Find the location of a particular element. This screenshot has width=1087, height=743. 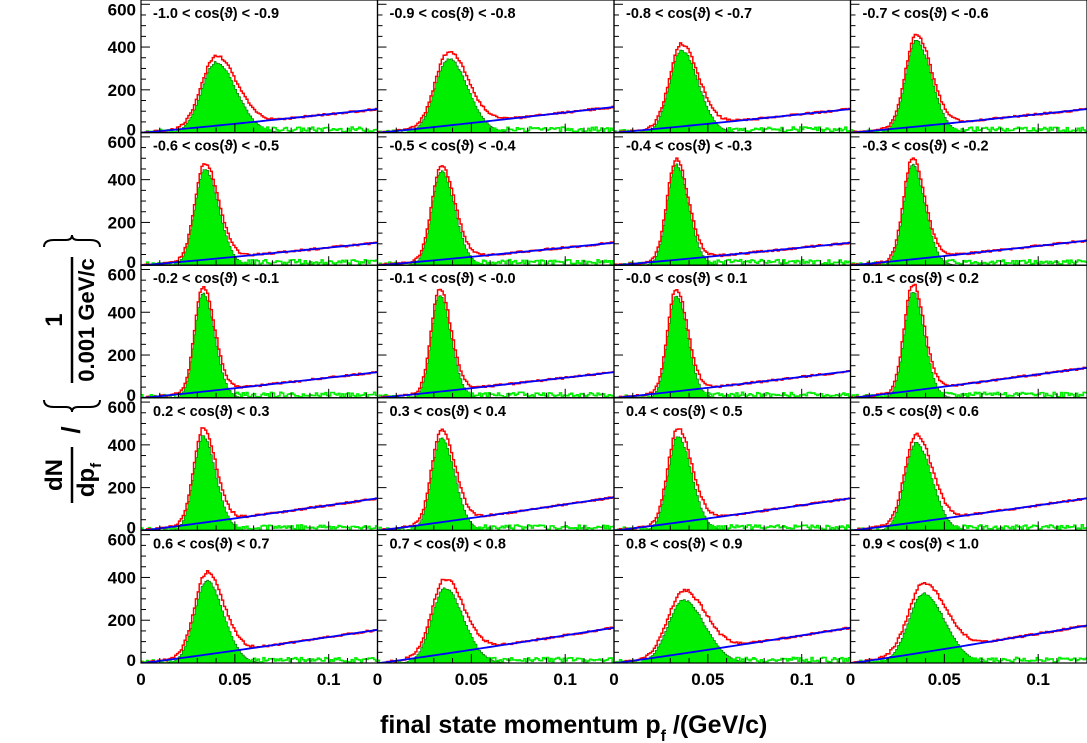

x-axis-title-tail: /(GeV/c) is located at coordinates (716, 725).